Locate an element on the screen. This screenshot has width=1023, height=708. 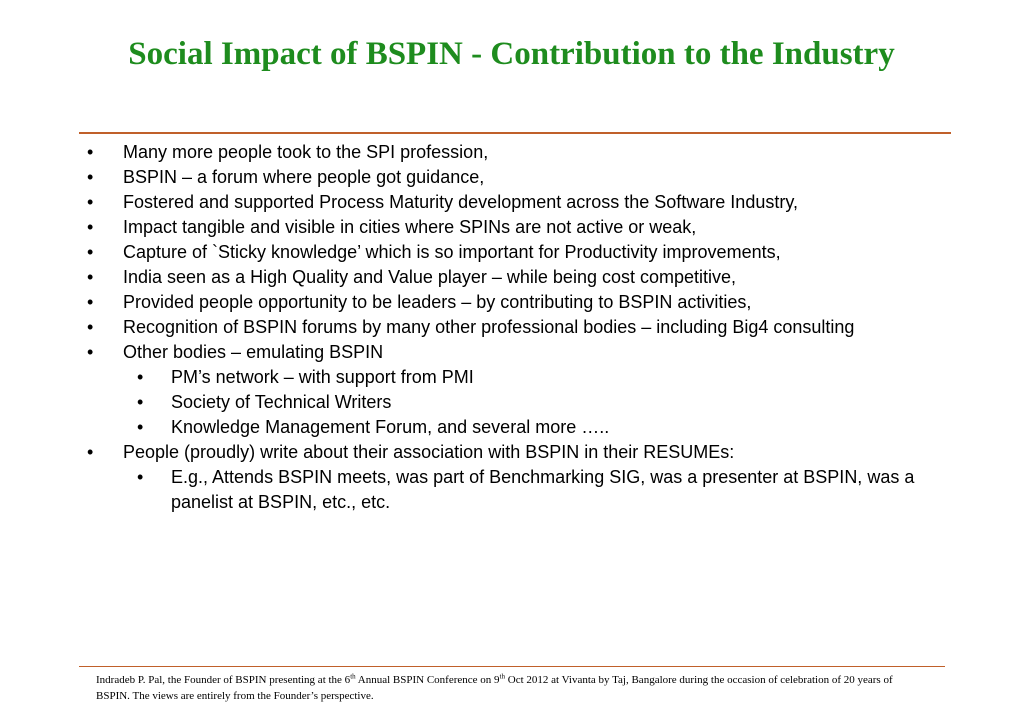
bullet-text: PM’s network – with support from PMI is located at coordinates (322, 377).